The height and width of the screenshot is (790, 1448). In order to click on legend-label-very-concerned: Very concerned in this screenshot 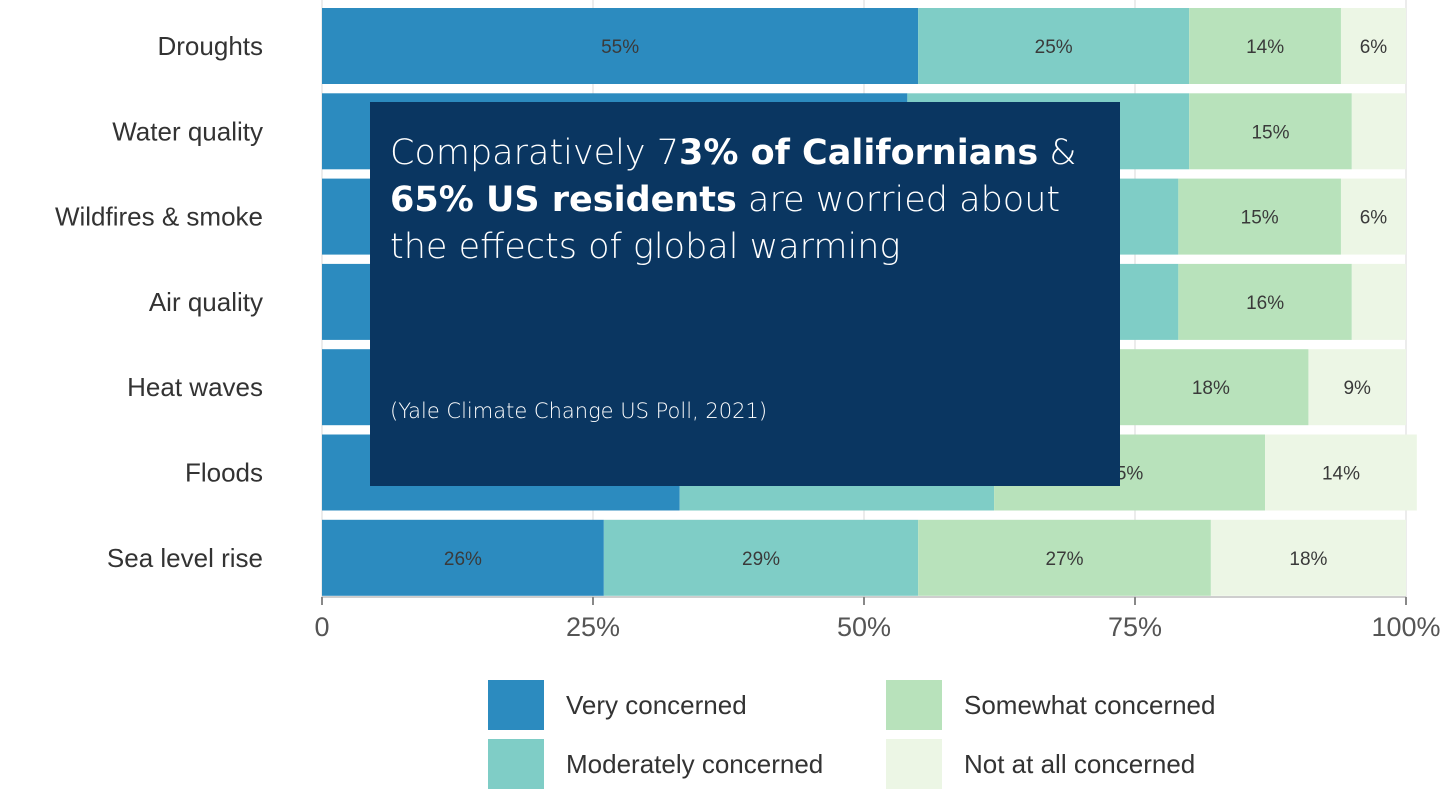, I will do `click(656, 704)`.